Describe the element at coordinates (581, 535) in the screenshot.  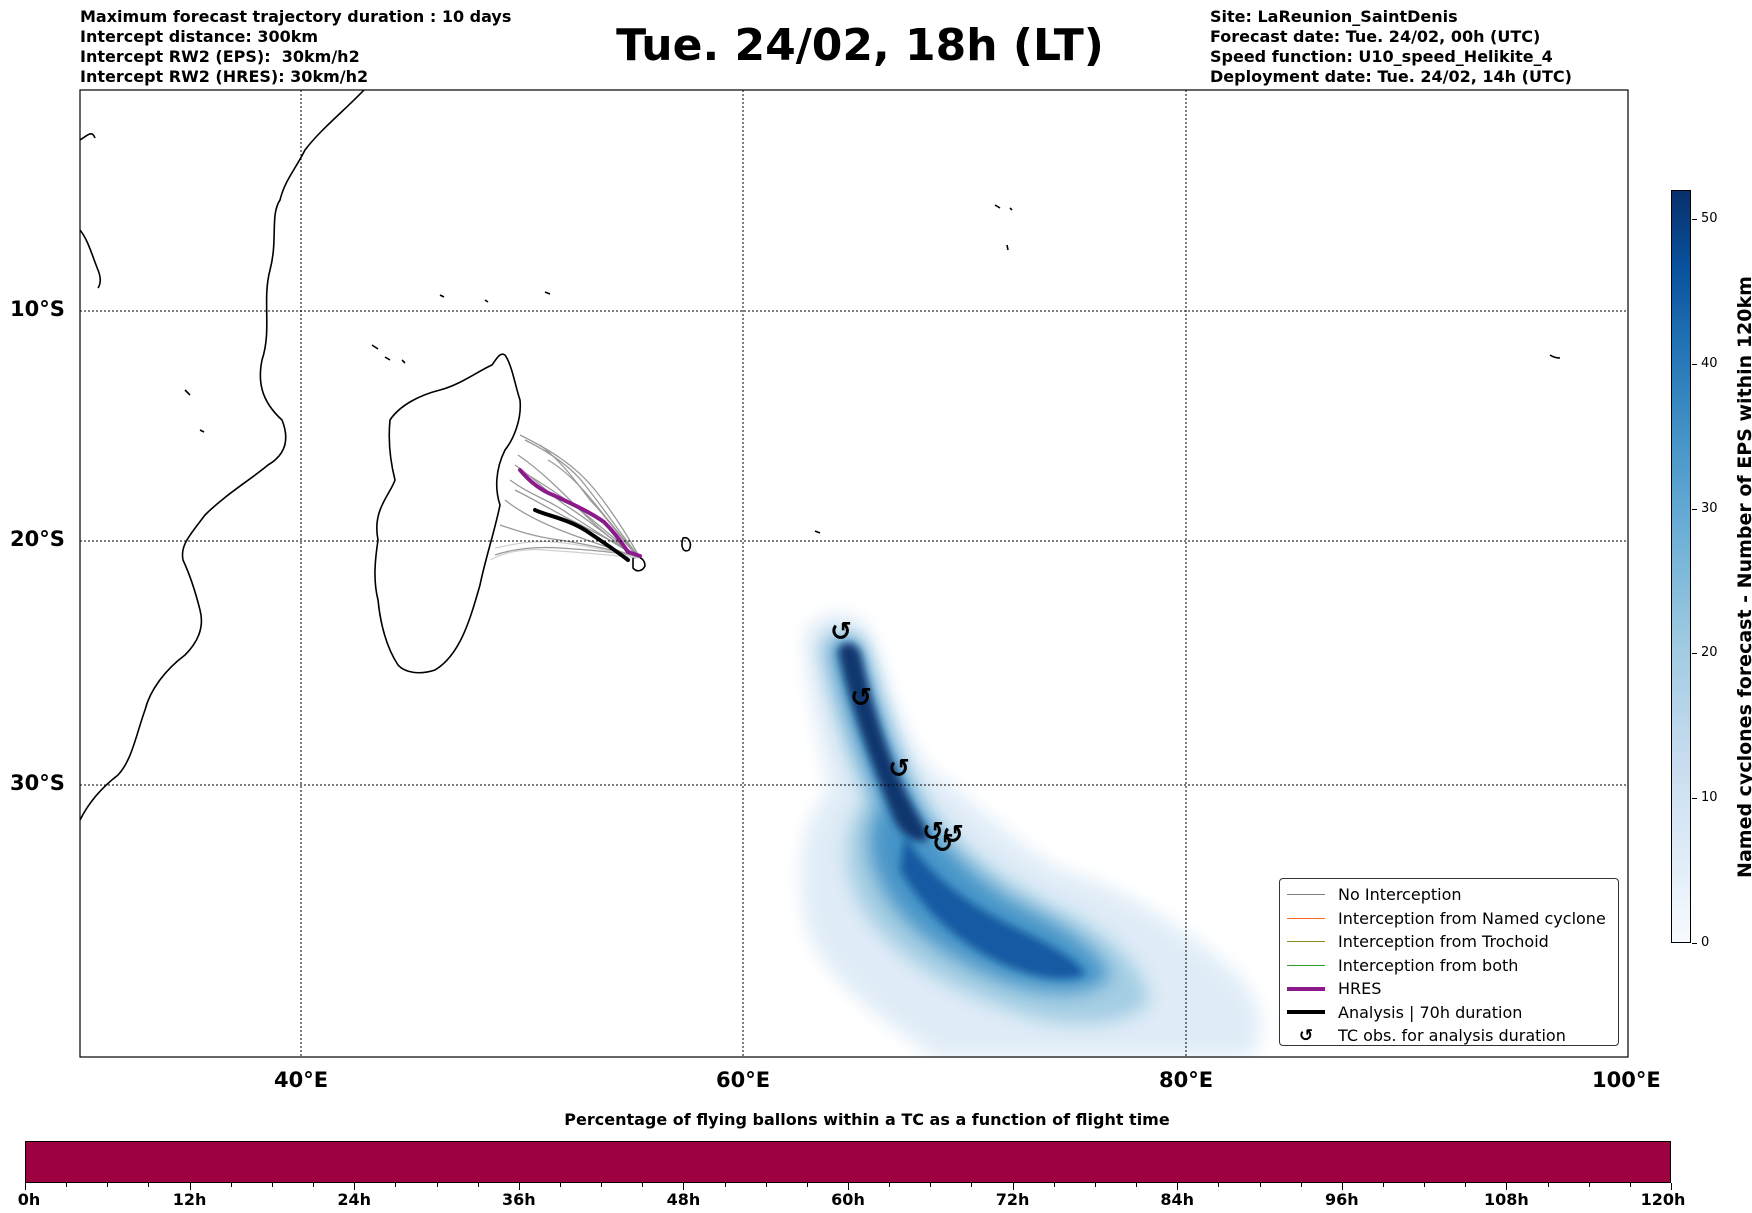
I see `analysis-track` at that location.